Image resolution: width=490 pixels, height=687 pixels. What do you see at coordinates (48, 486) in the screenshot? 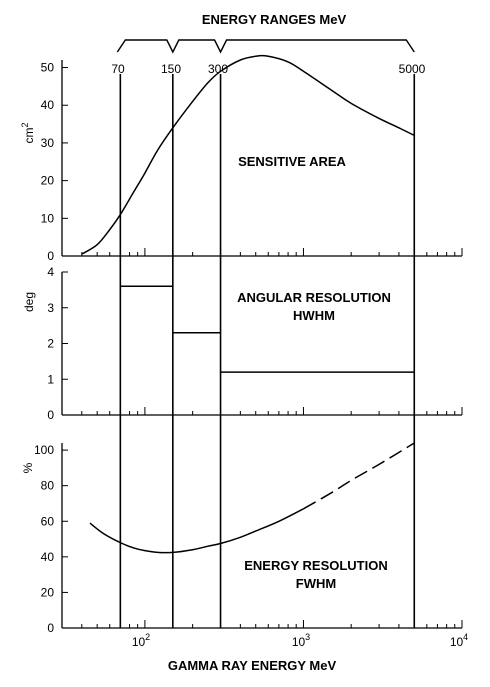
I see `bottom-y-tick-label: 80` at bounding box center [48, 486].